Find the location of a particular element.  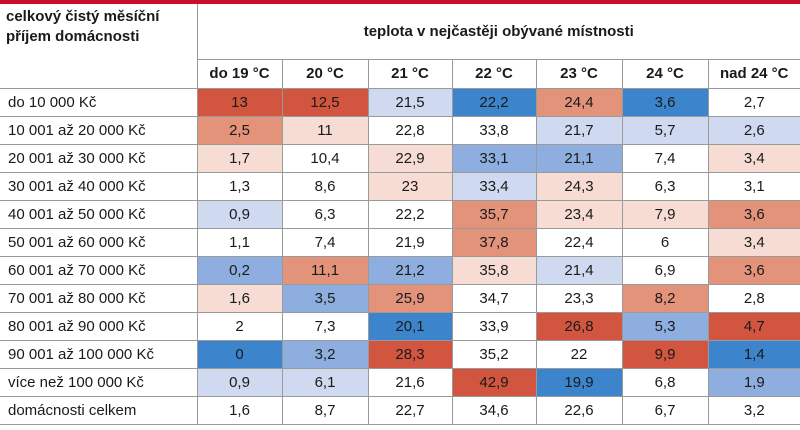

heatmap-cell: 22,7 is located at coordinates (410, 410).